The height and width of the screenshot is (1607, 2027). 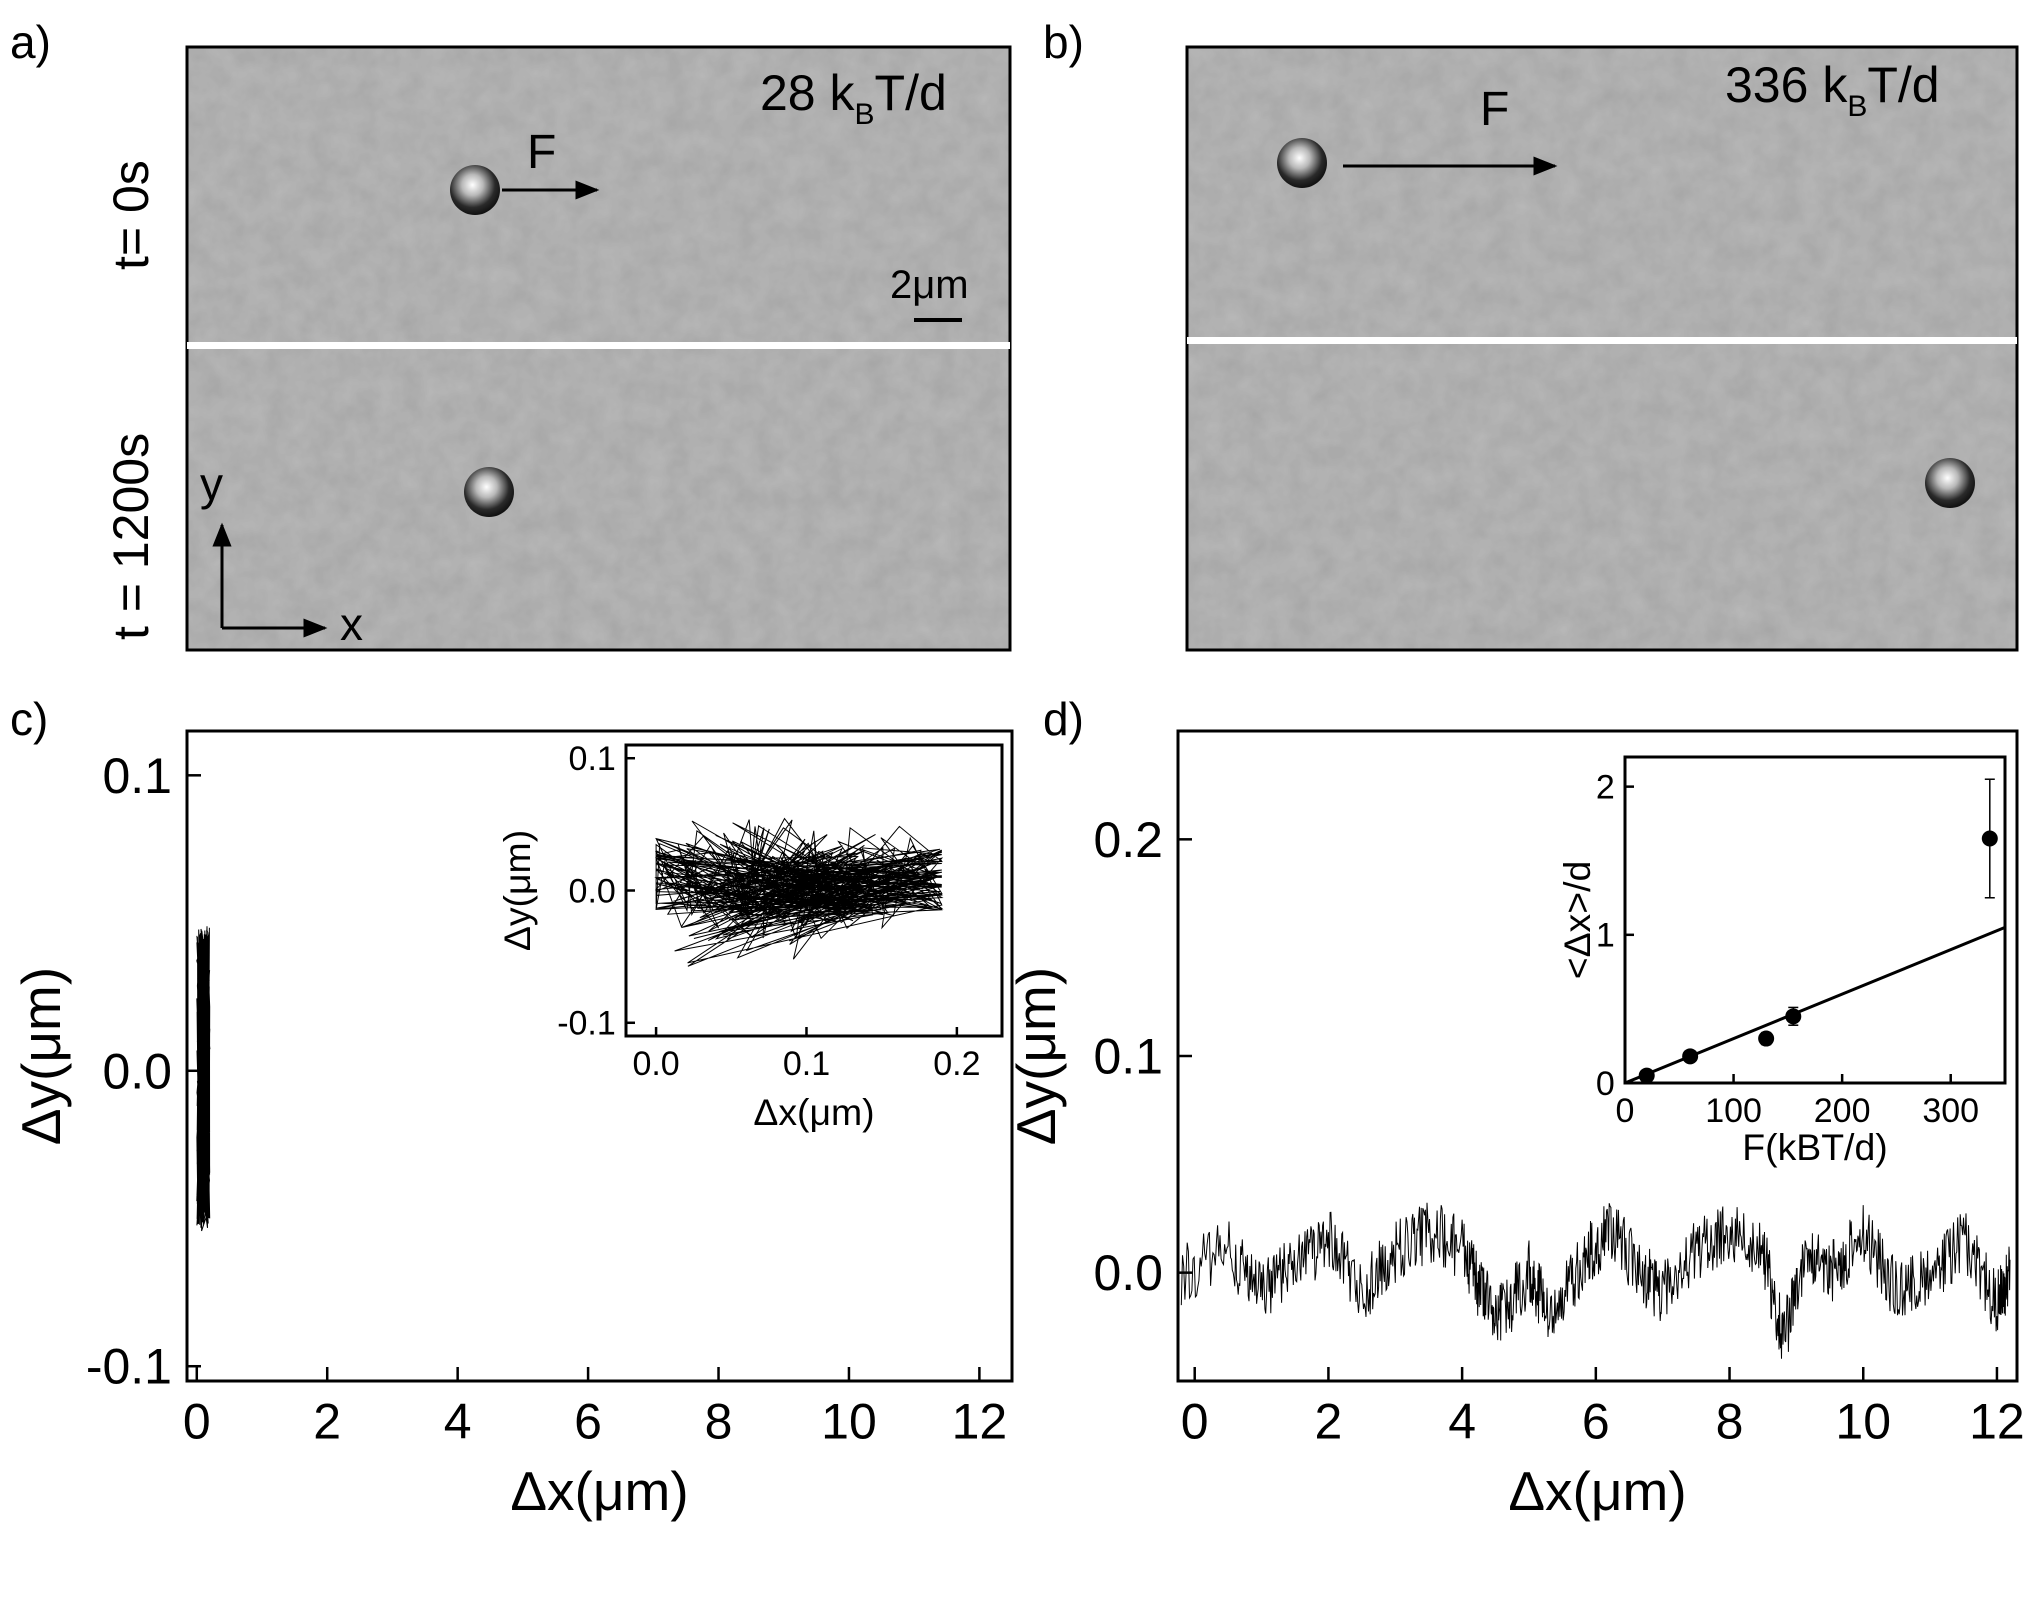 I want to click on chart-d-inset: 0 100 200 300 0 1 2 F(kBT/d) <Δx>/d, so click(x=1781, y=961).